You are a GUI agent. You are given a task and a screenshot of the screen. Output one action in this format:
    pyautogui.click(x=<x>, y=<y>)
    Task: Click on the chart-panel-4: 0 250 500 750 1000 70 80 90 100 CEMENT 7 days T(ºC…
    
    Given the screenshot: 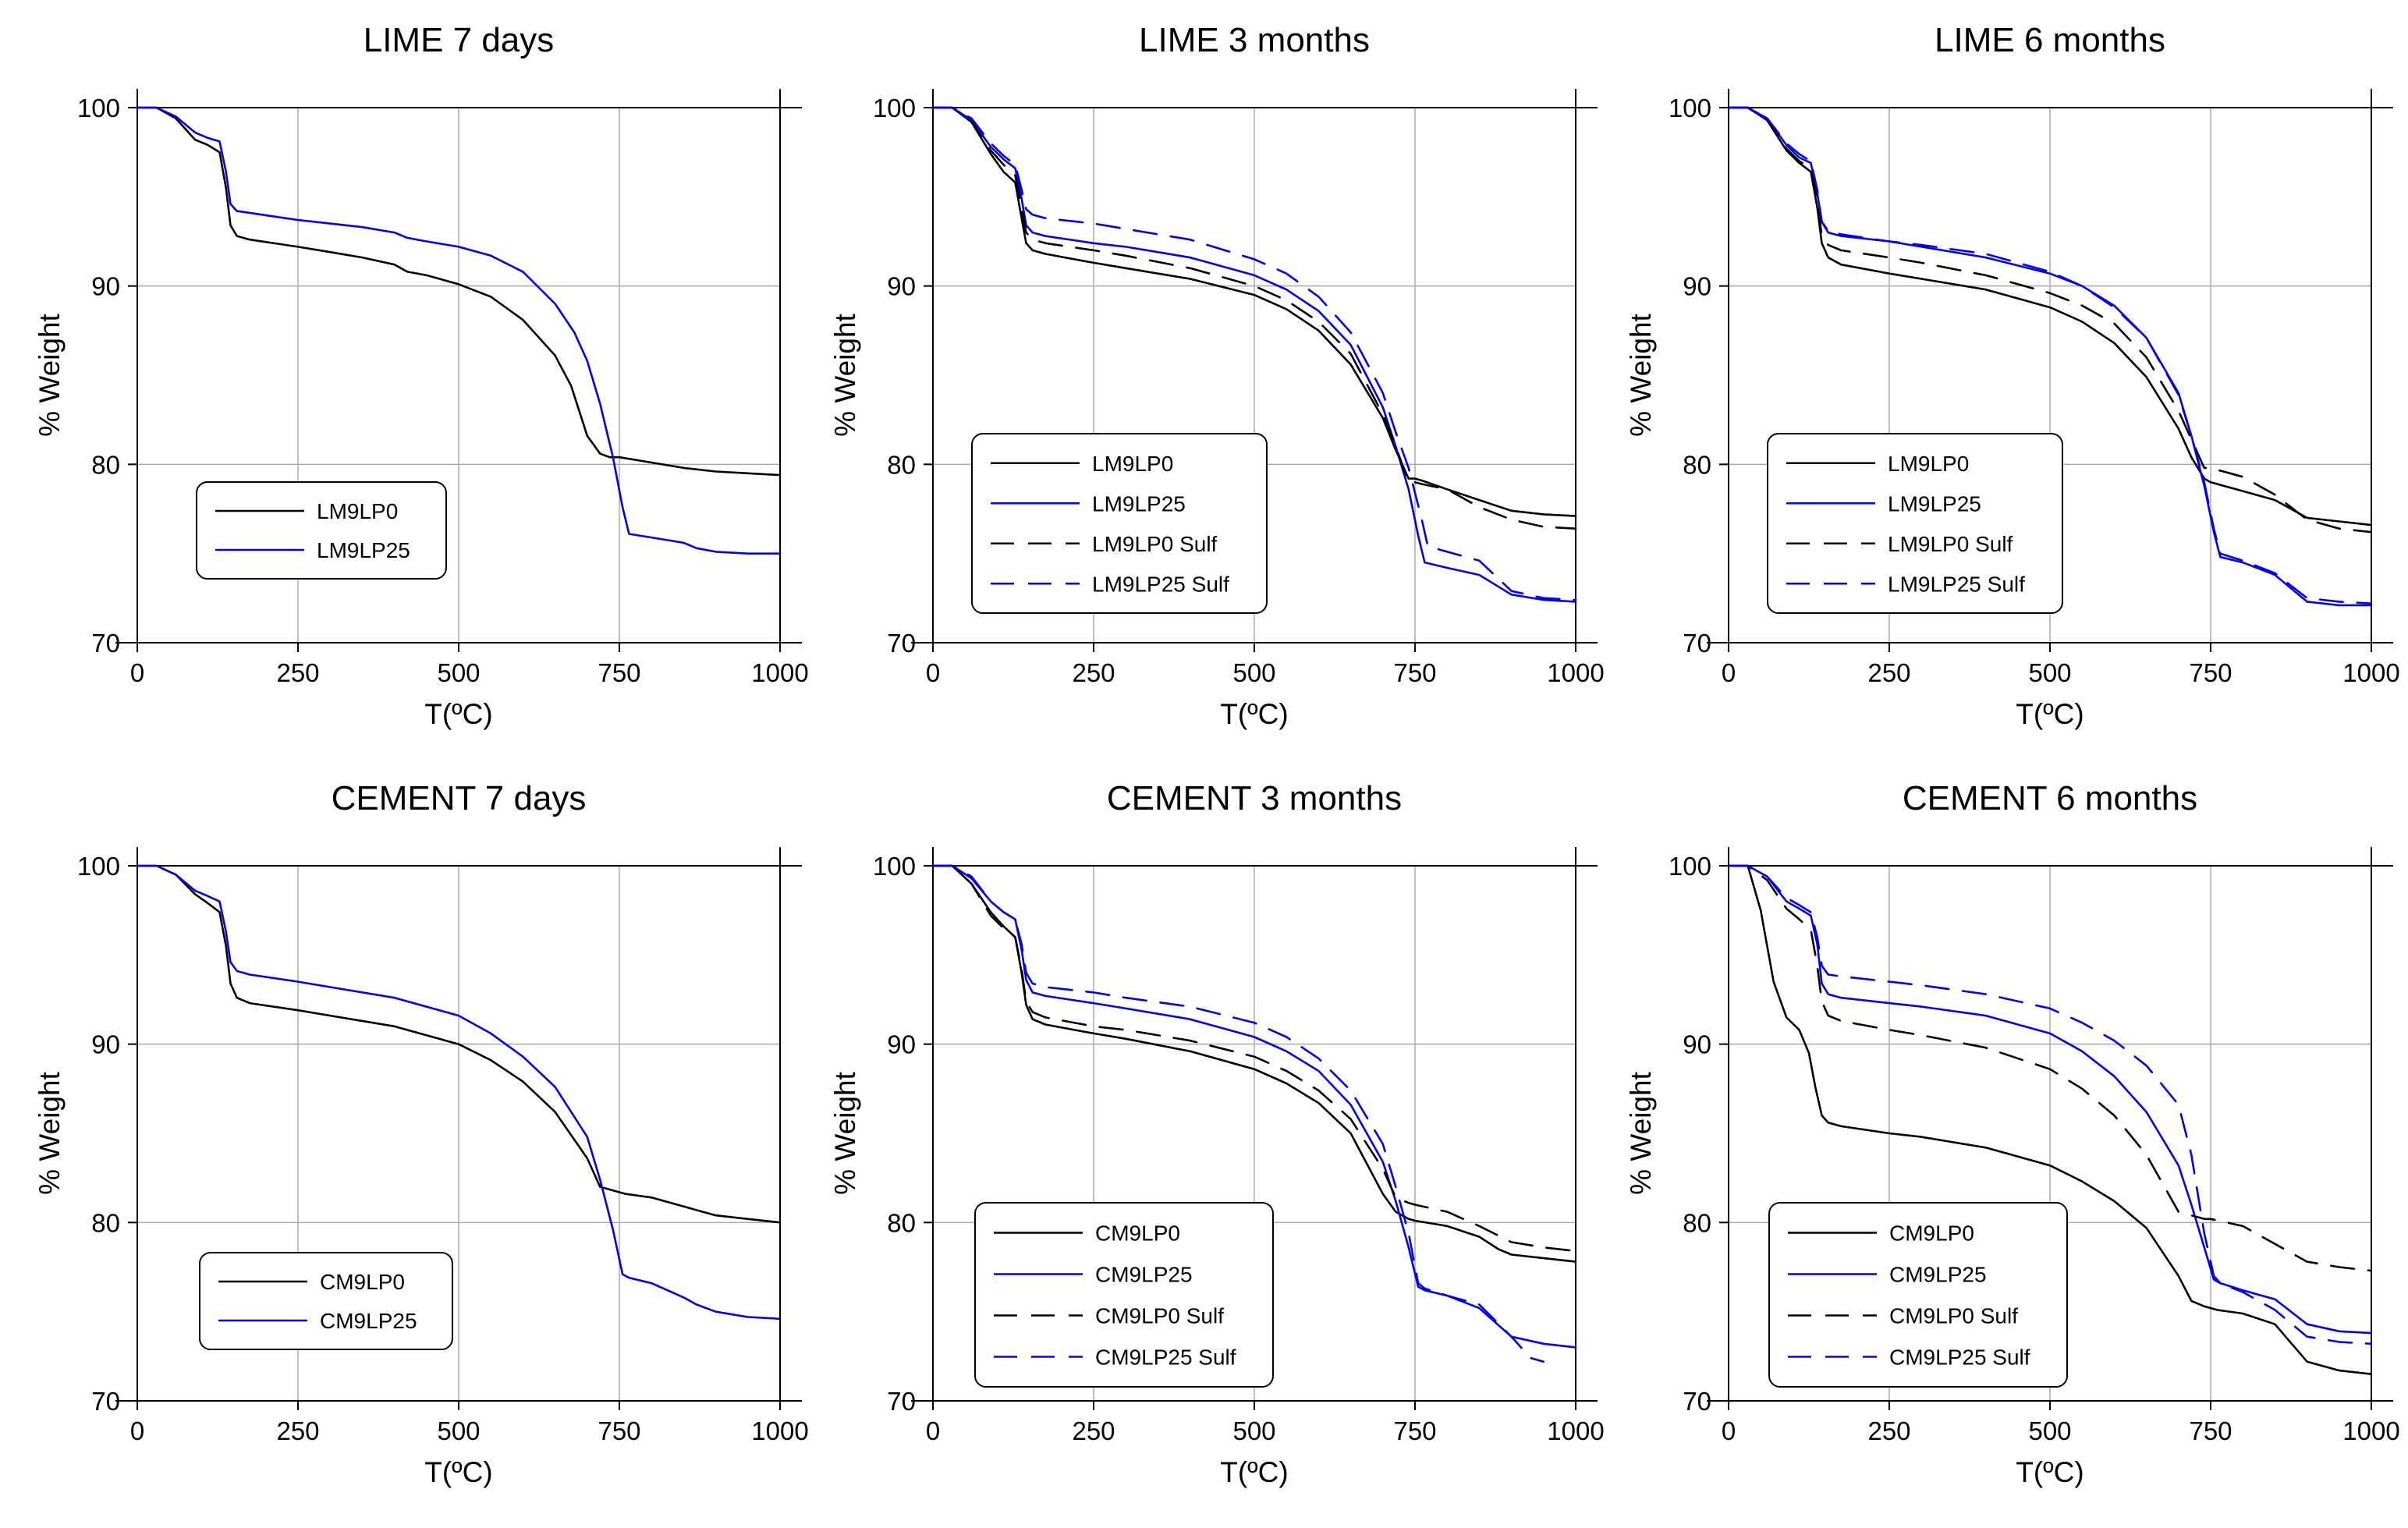 What is the action you would take?
    pyautogui.click(x=422, y=1133)
    